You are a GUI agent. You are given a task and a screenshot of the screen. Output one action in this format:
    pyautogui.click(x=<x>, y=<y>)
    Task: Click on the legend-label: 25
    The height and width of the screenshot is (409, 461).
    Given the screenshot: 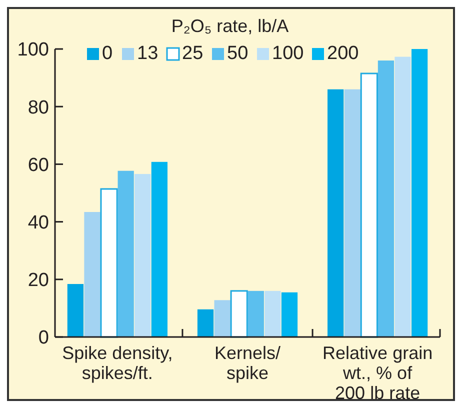 What is the action you would take?
    pyautogui.click(x=193, y=53)
    